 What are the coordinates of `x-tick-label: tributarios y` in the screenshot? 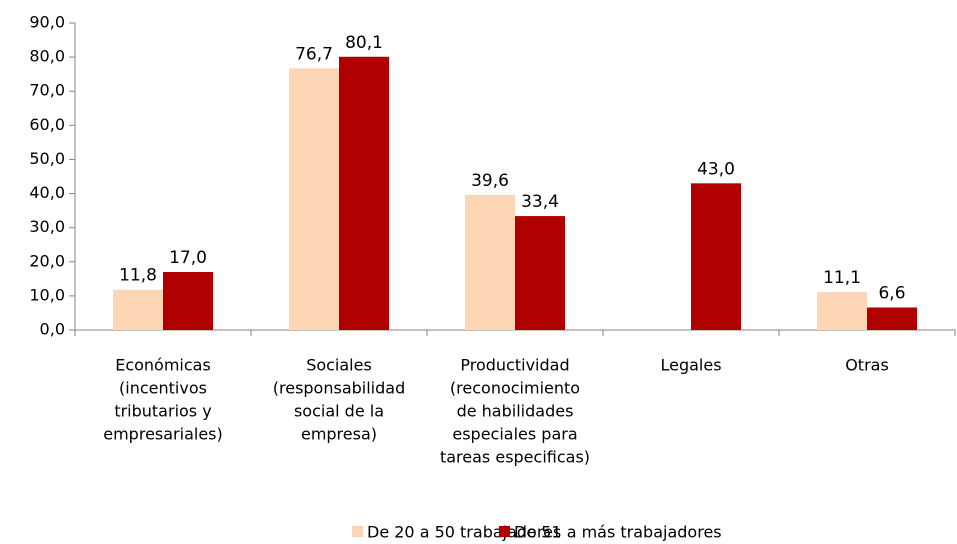 It's located at (162, 411).